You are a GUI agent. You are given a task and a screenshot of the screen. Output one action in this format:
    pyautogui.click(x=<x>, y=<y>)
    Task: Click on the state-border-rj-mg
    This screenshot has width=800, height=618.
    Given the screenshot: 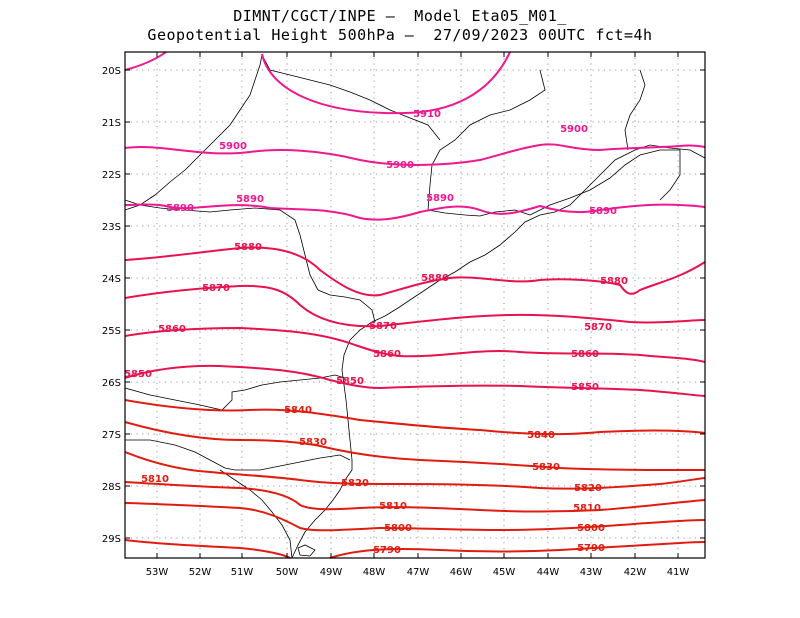 What is the action you would take?
    pyautogui.click(x=605, y=182)
    